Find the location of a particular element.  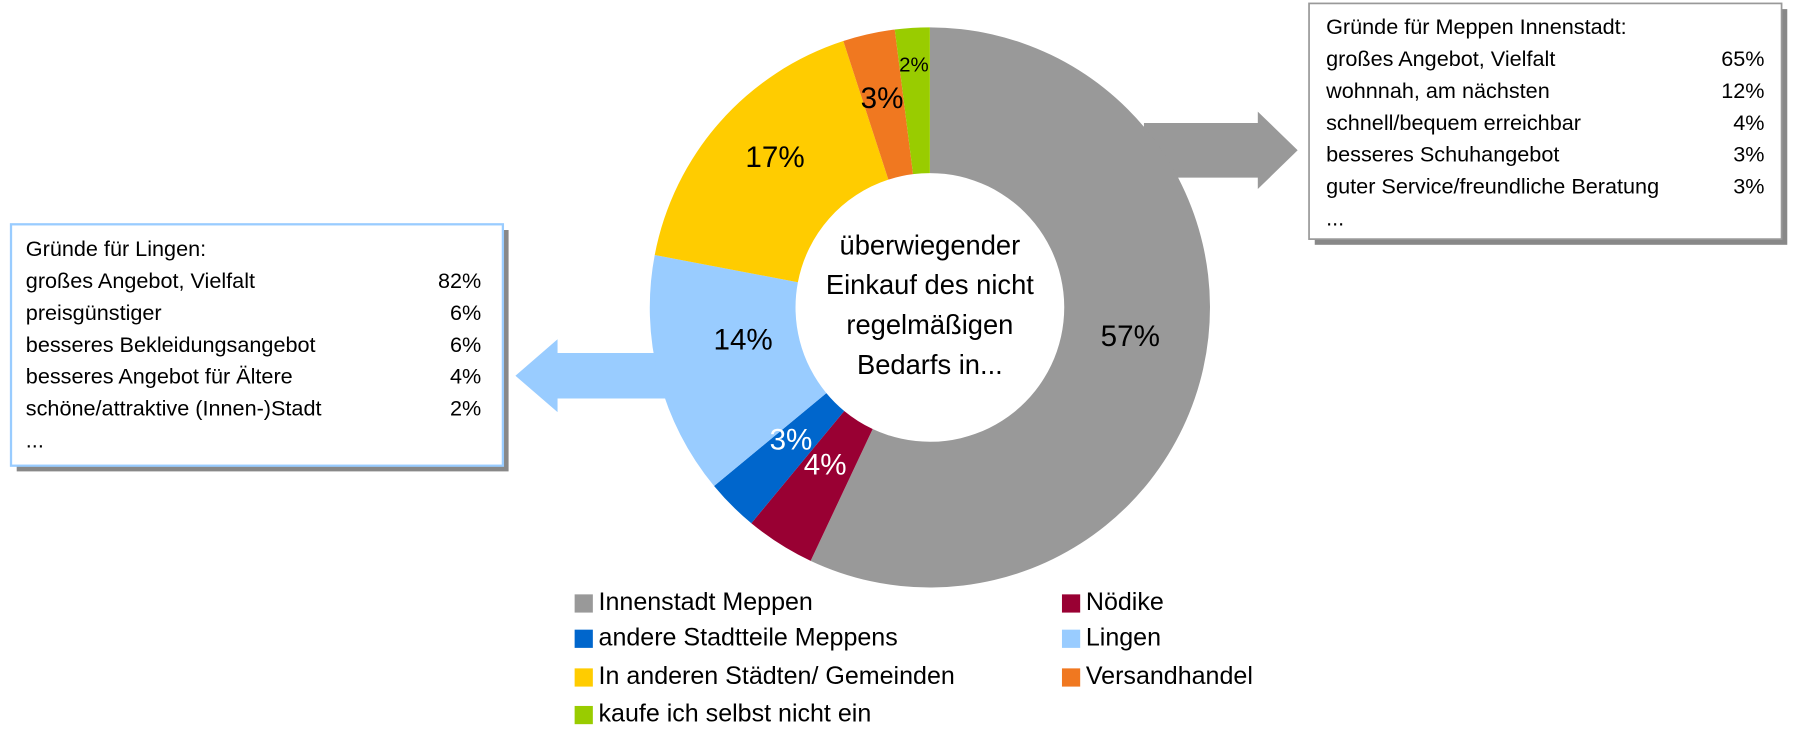

center-text: überwiegender is located at coordinates (930, 244).